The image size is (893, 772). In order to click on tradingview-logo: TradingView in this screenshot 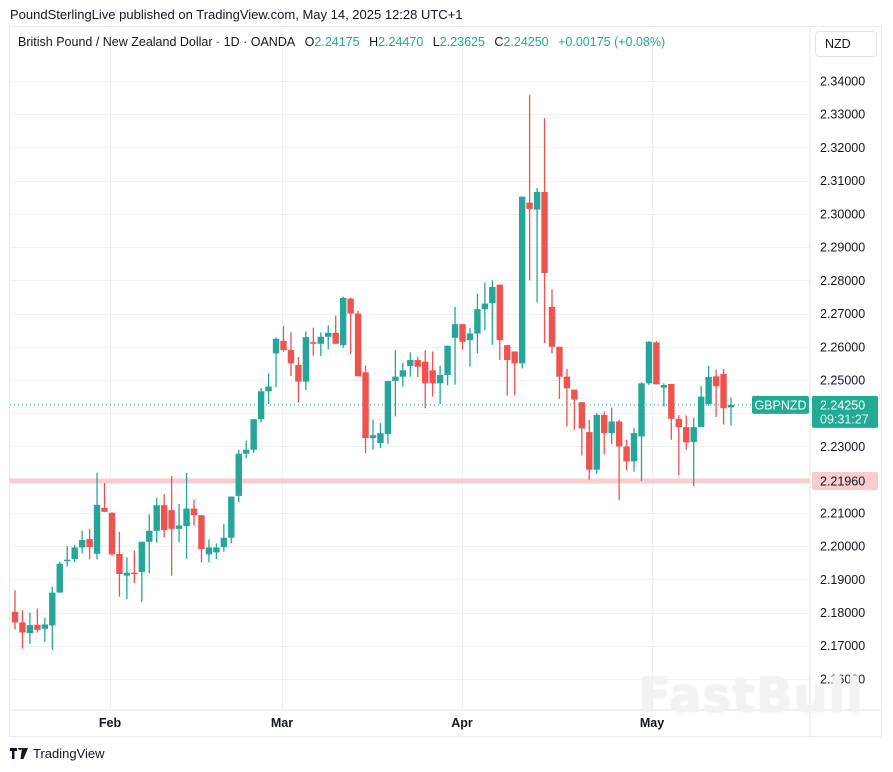, I will do `click(57, 753)`.